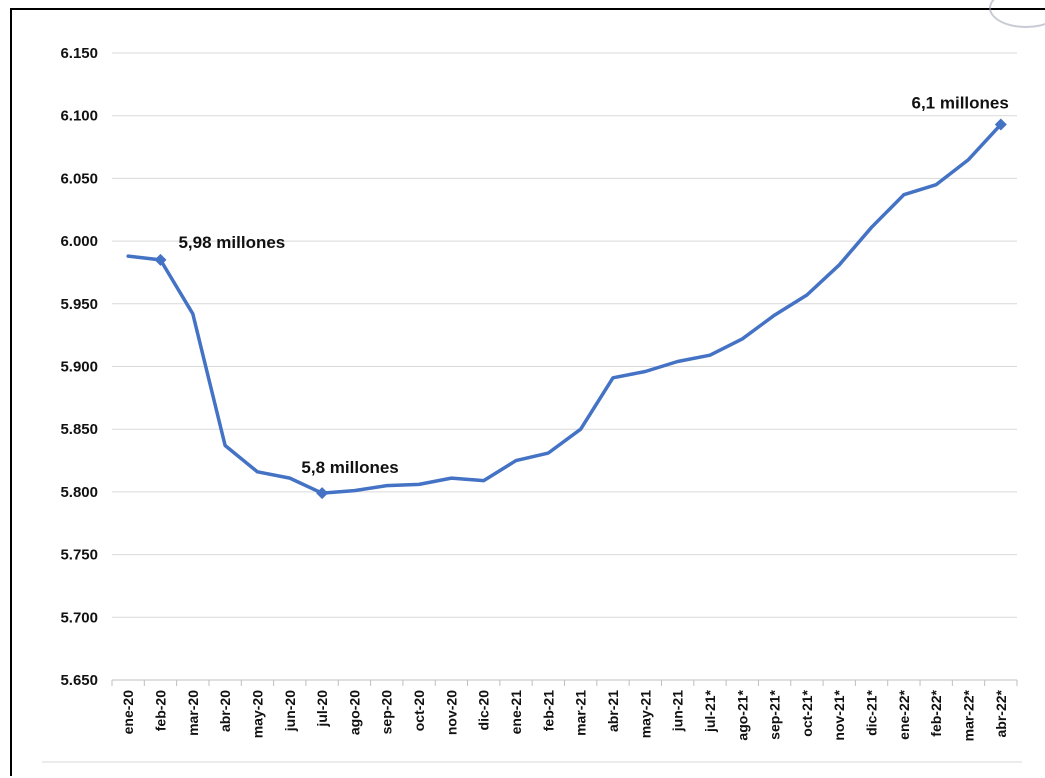  Describe the element at coordinates (79, 680) in the screenshot. I see `y-tick-label: 5.650` at that location.